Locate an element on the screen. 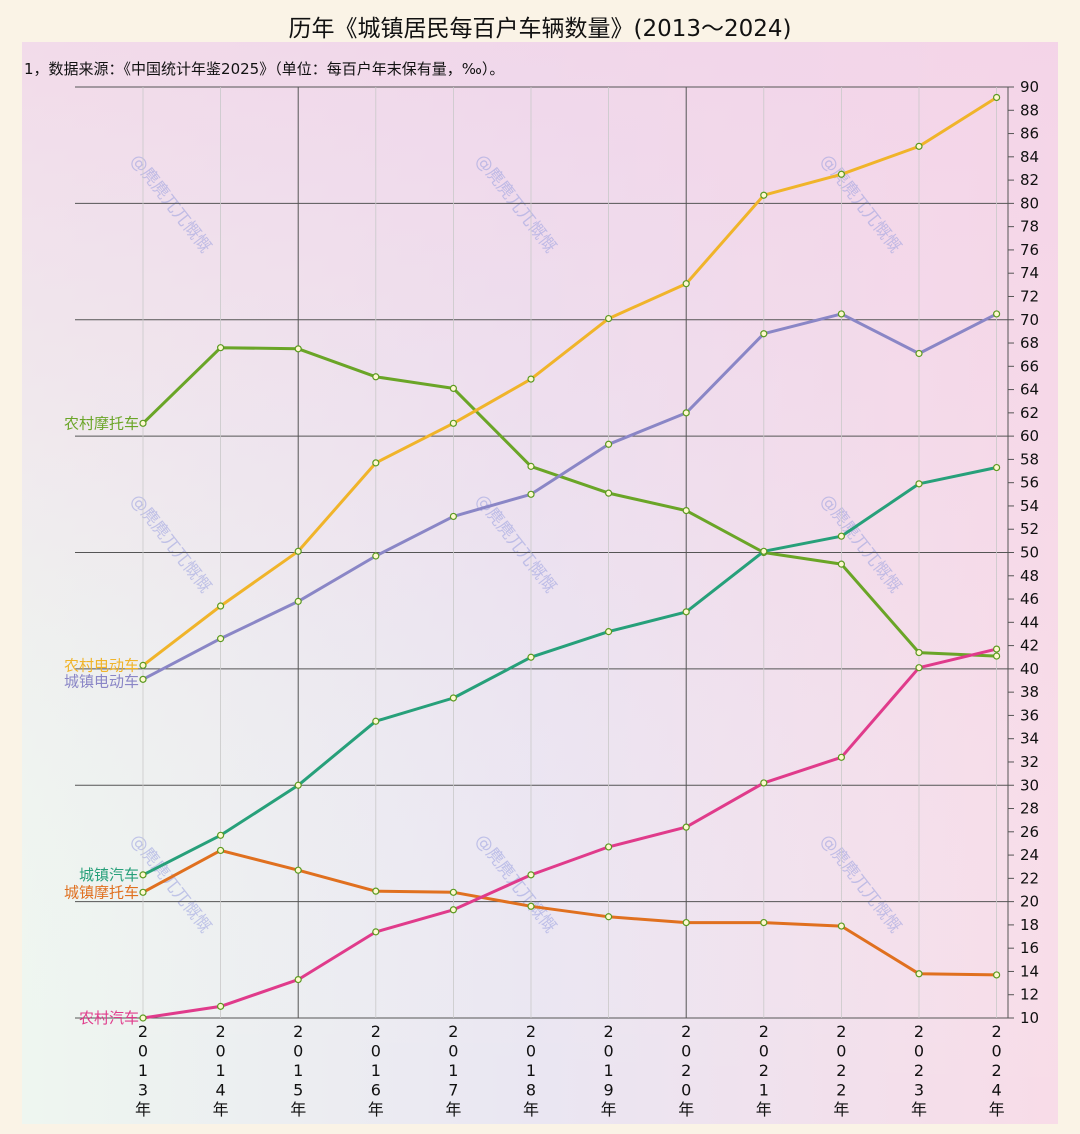 The image size is (1080, 1134). y-tick-label: 28 is located at coordinates (1029, 809).